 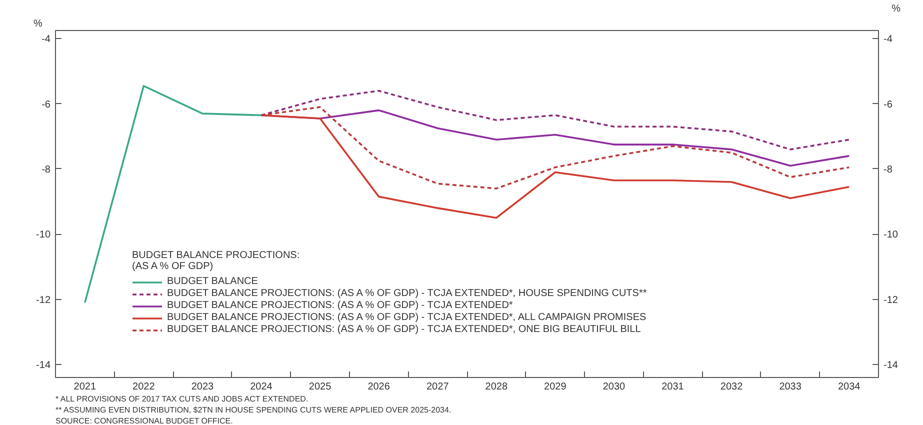 I want to click on x-tick-label: 2030, so click(x=614, y=387).